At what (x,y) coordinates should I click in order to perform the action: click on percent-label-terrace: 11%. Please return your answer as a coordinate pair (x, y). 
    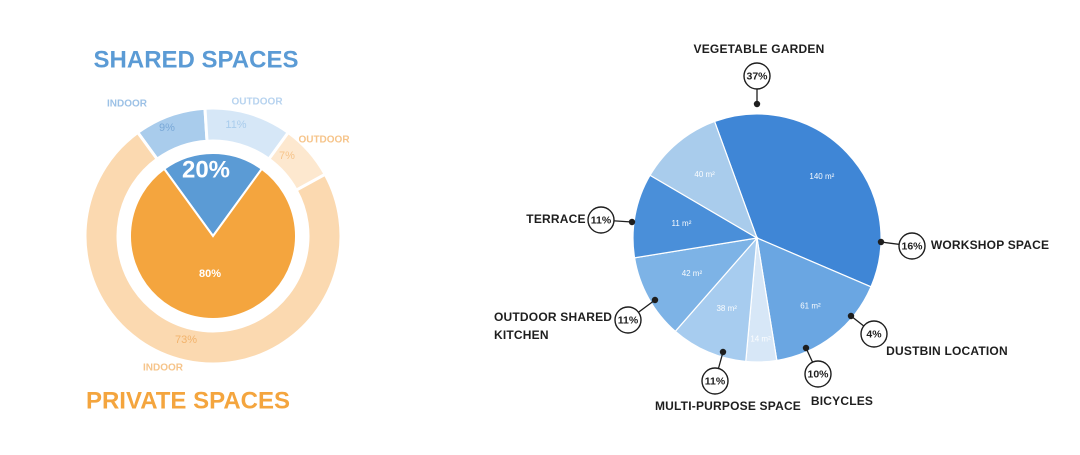
    Looking at the image, I should click on (601, 220).